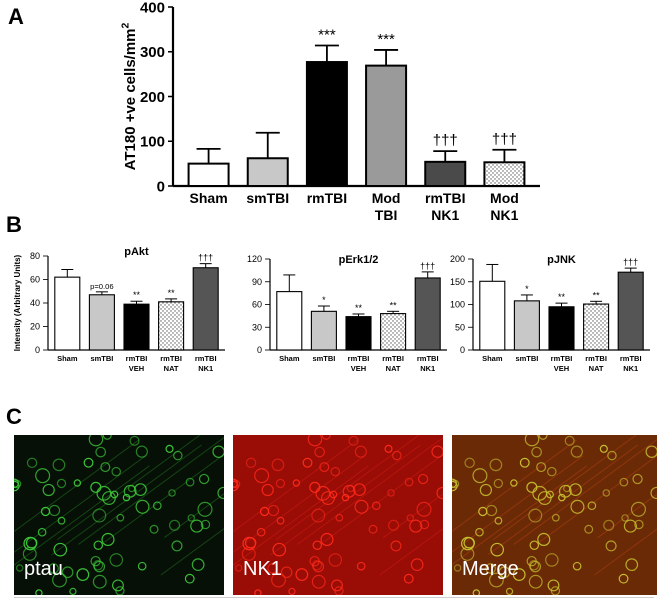 This screenshot has height=603, width=667. I want to click on panel-label-b: B, so click(14, 224).